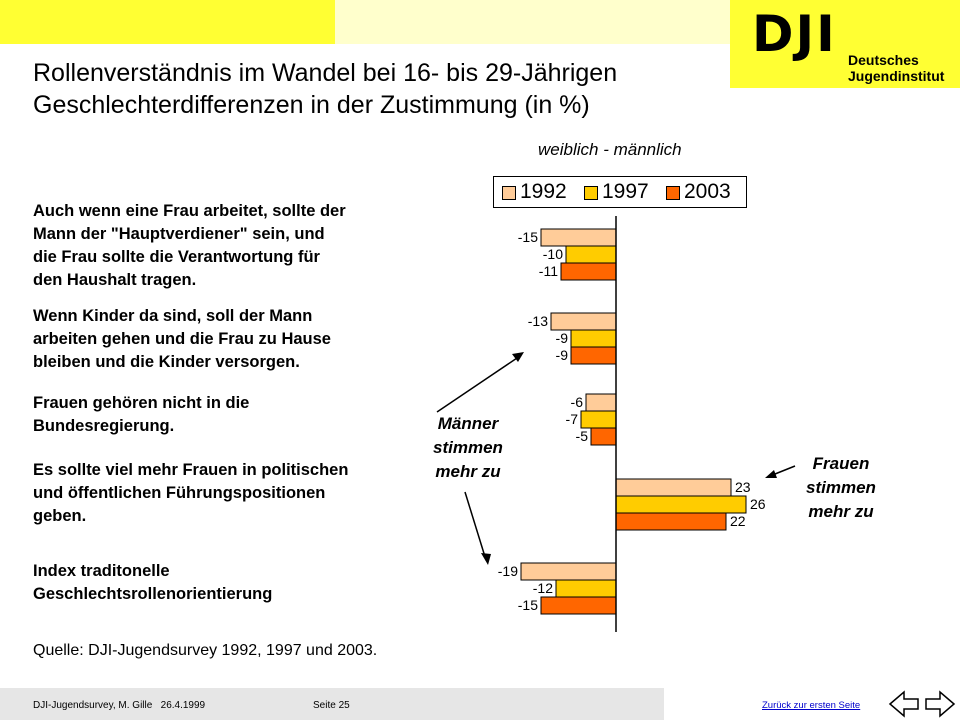 The image size is (960, 725). I want to click on arrow-men-down, so click(475, 526).